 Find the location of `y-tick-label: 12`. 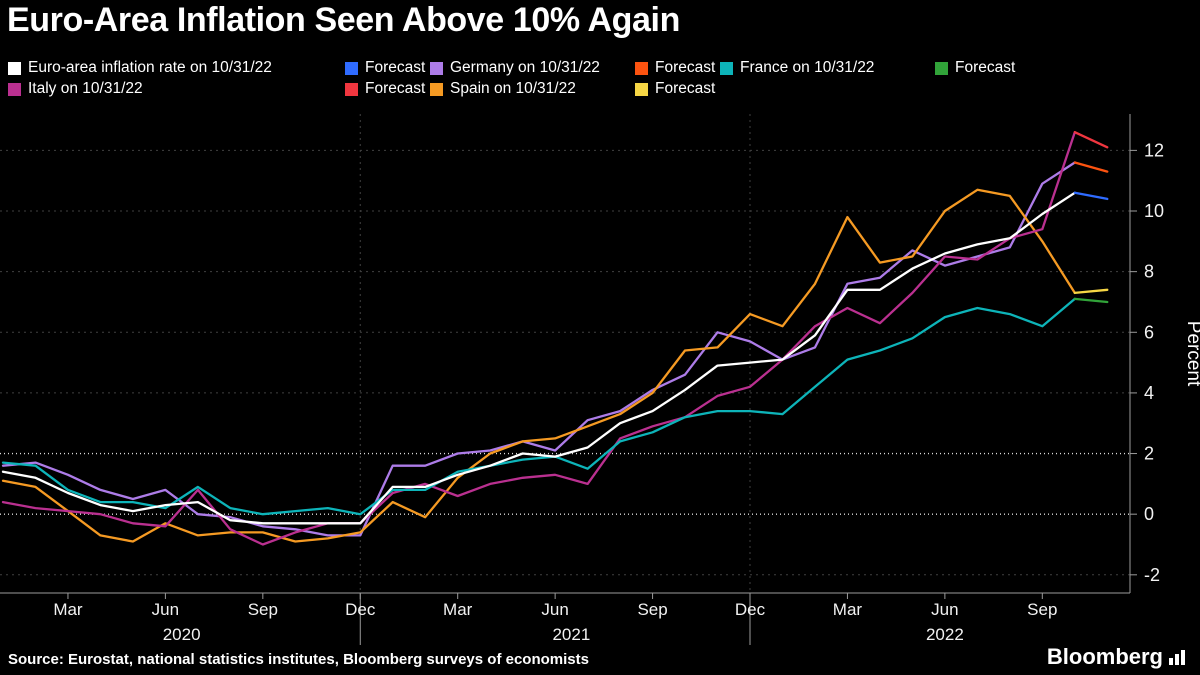

y-tick-label: 12 is located at coordinates (1154, 150).